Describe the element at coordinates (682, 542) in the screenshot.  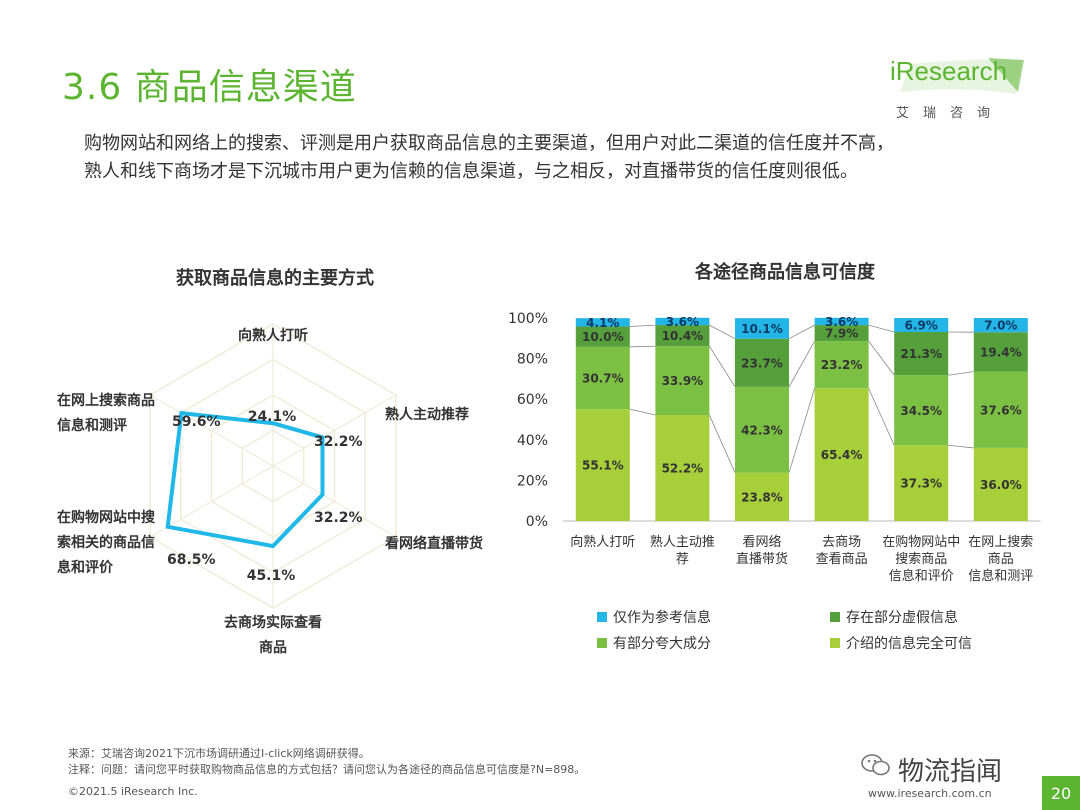
I see `bar-category-label: 熟人主动推` at that location.